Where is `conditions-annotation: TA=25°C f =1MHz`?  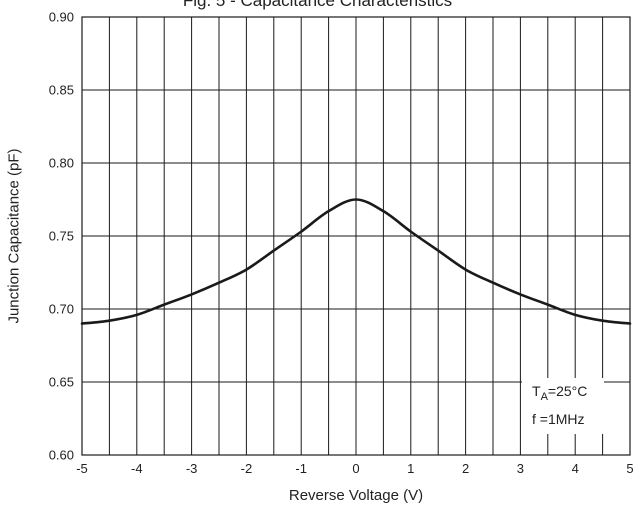
conditions-annotation: TA=25°C f =1MHz is located at coordinates (563, 406).